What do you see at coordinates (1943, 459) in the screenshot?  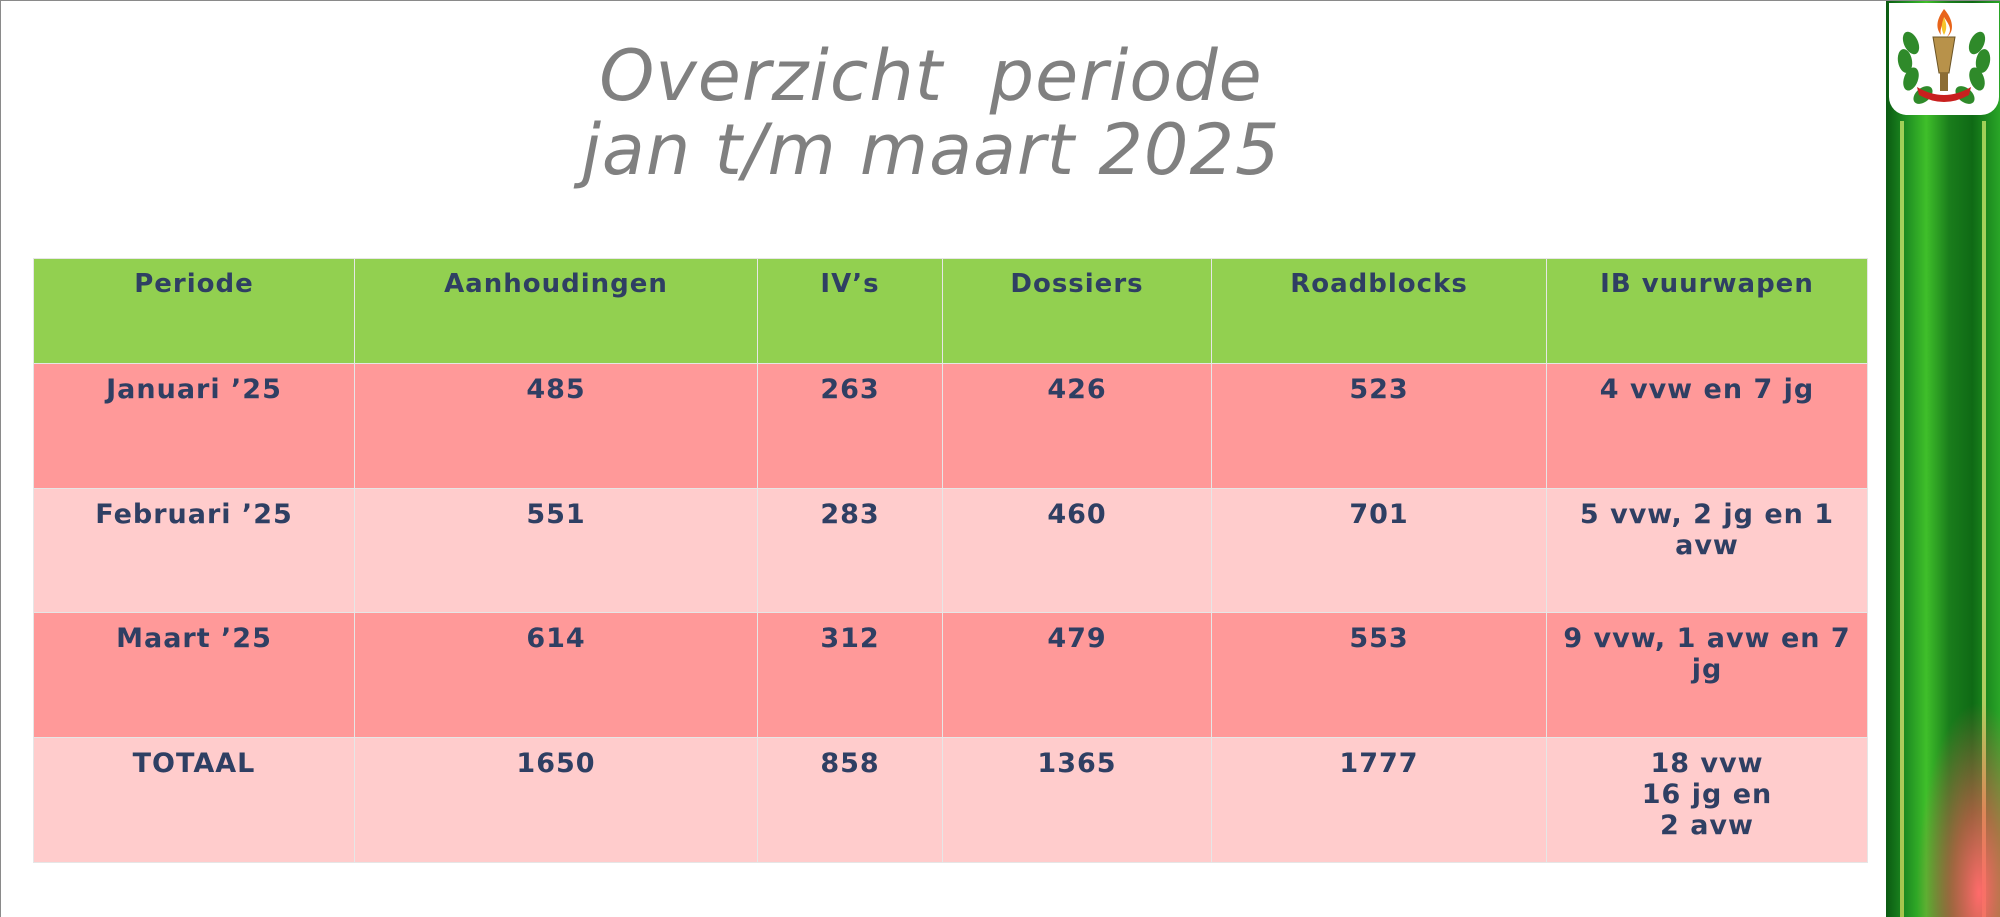 I see `decorative-sidebar` at bounding box center [1943, 459].